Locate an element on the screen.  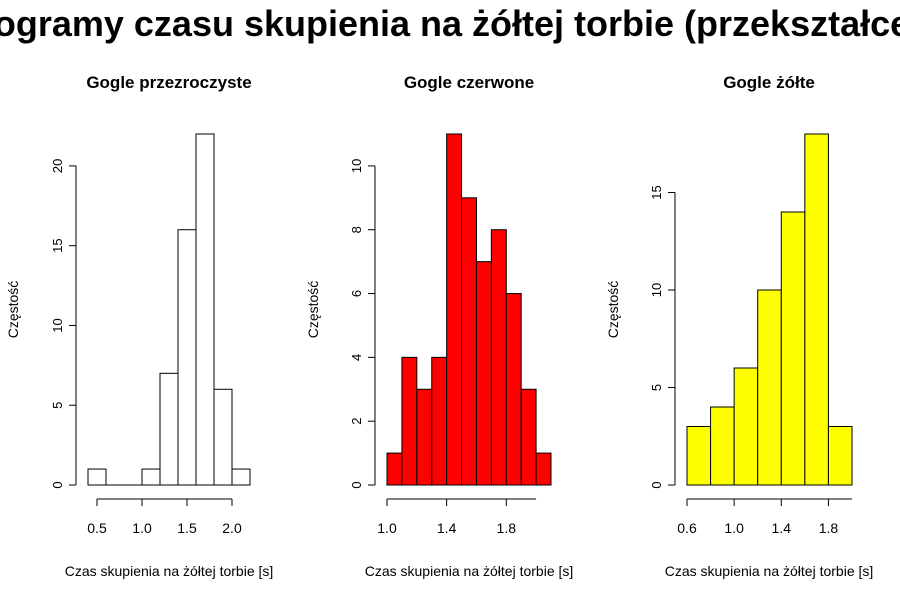
y-tick-label: 20 is located at coordinates (57, 166).